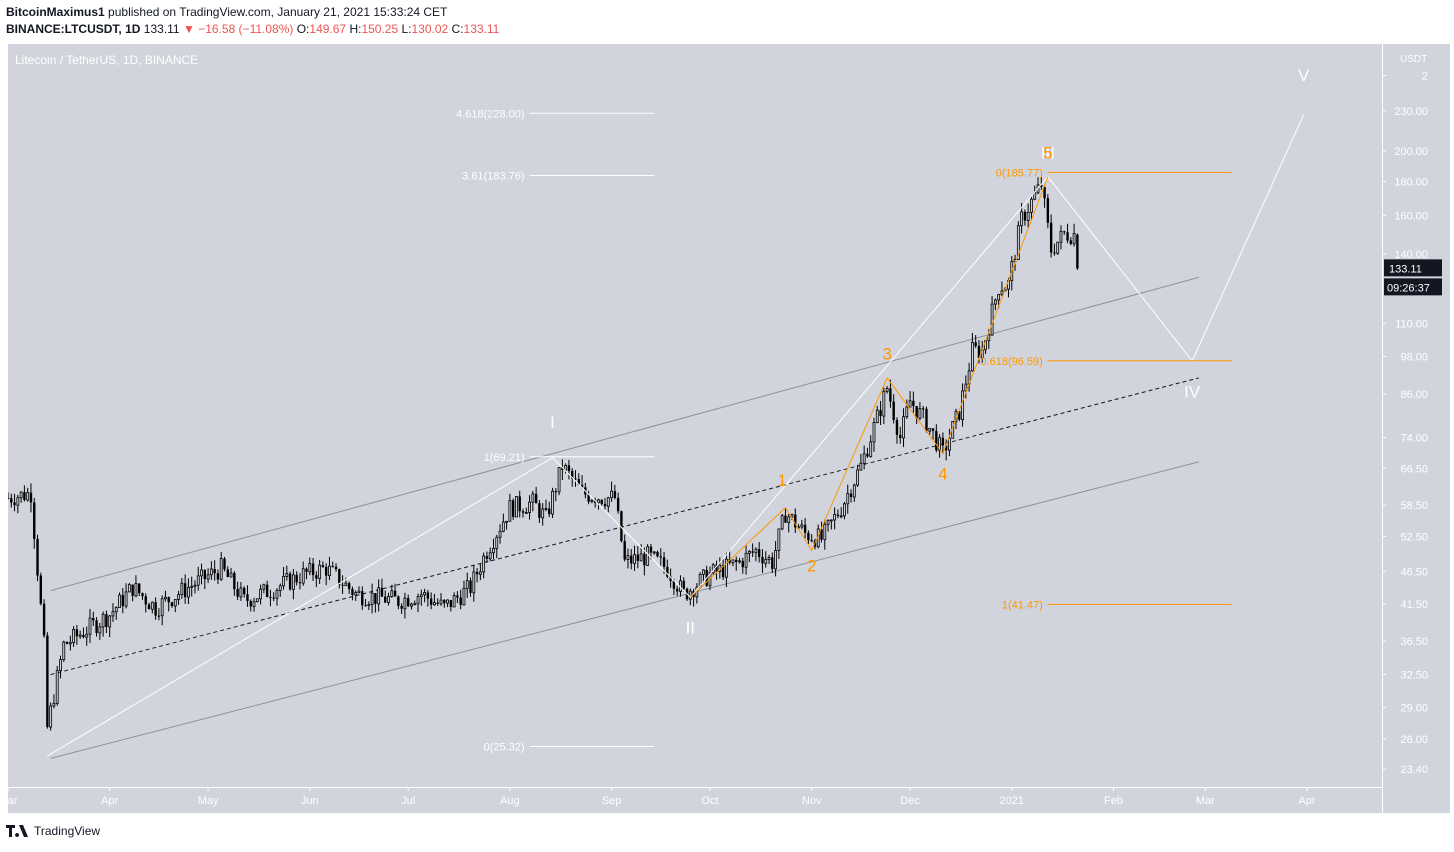  What do you see at coordinates (408, 801) in the screenshot?
I see `x-tick-label: Jul` at bounding box center [408, 801].